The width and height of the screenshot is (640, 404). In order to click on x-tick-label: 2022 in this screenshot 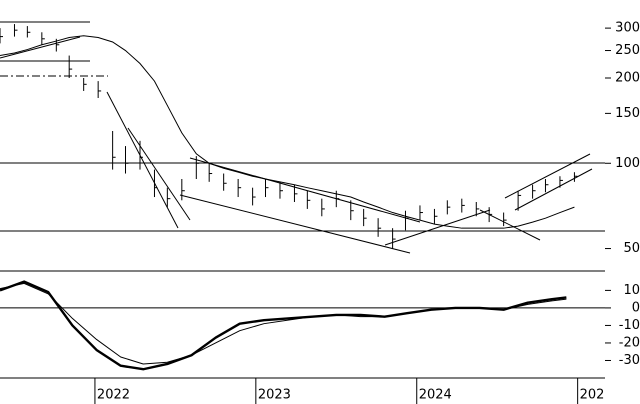, I will do `click(113, 395)`.